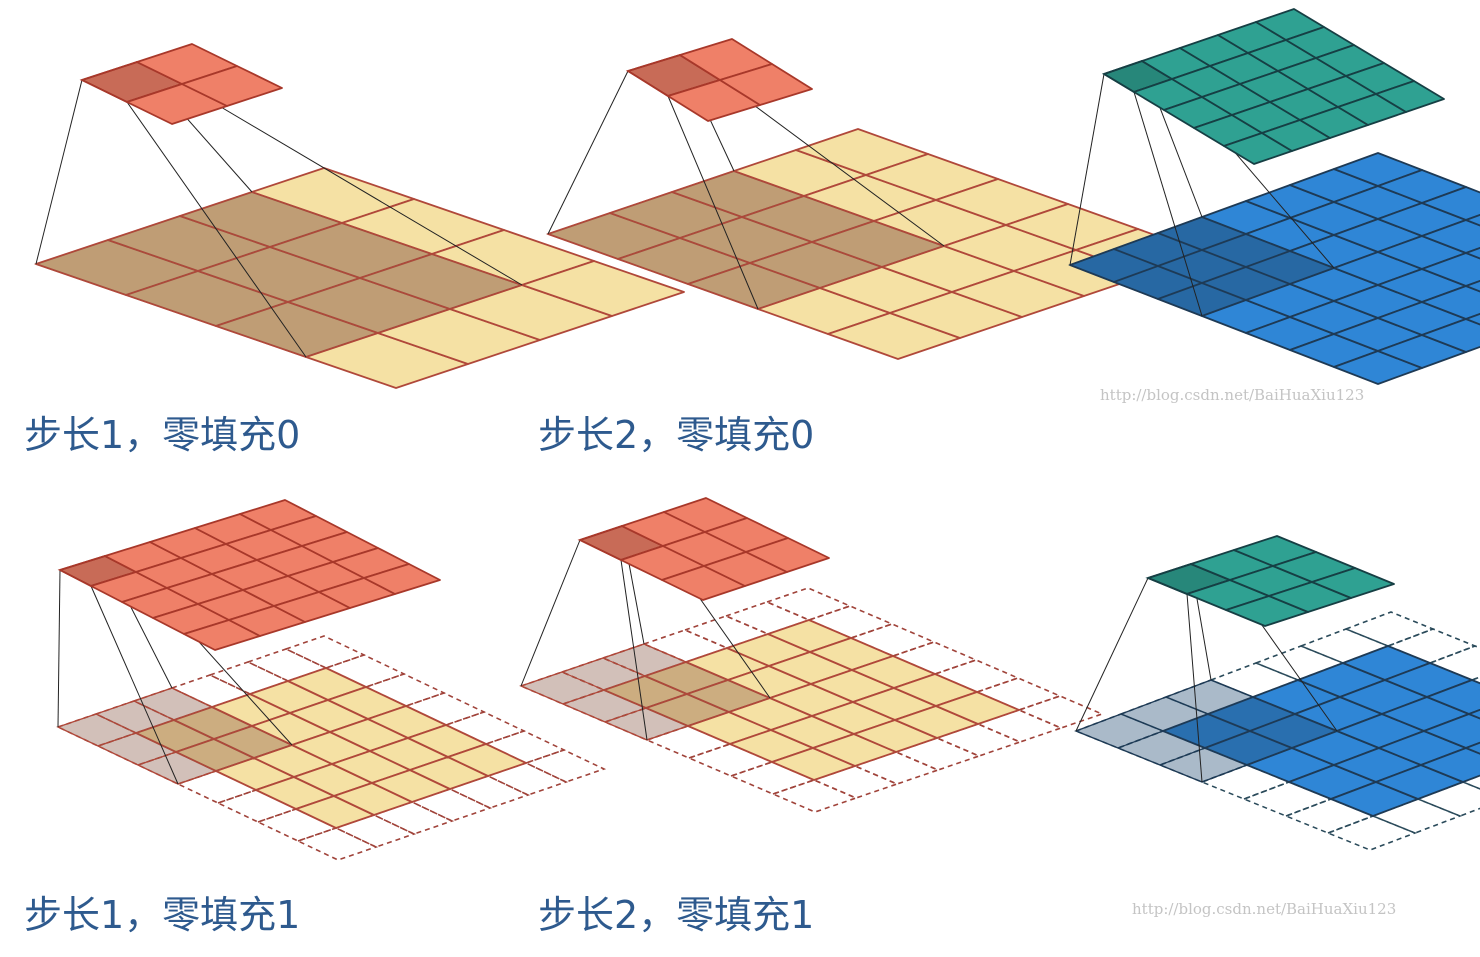 The width and height of the screenshot is (1480, 957). I want to click on panel-stride2-pad1, so click(811, 655).